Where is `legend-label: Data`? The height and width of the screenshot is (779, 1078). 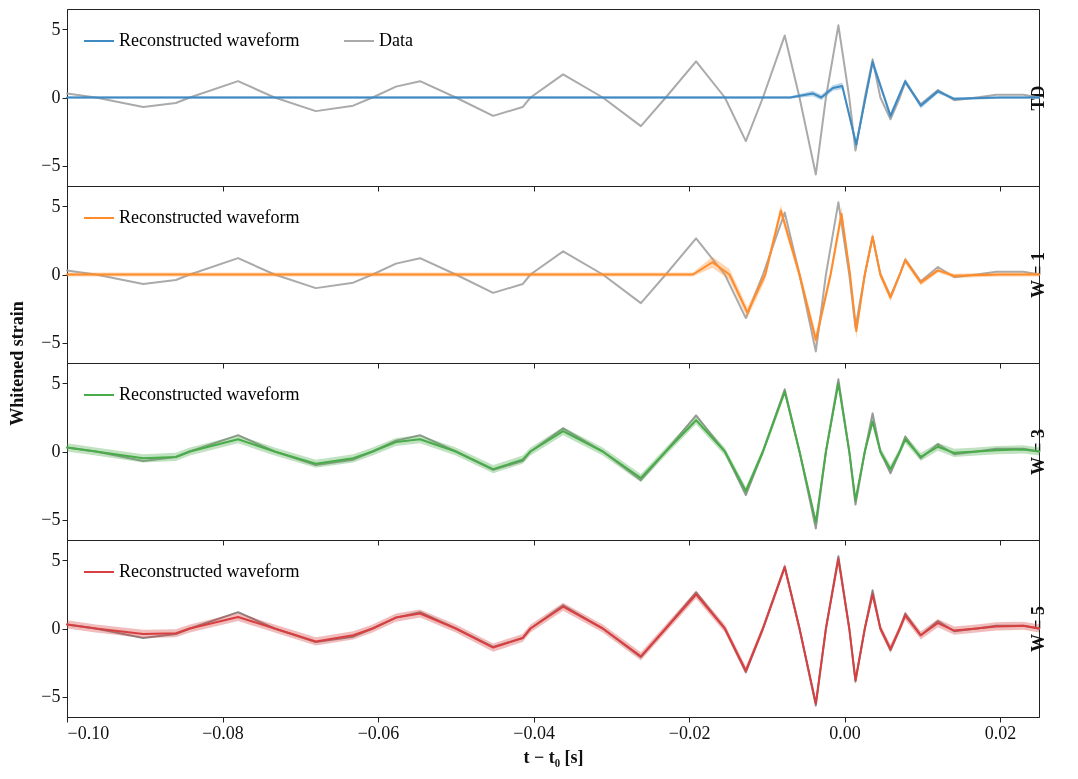 legend-label: Data is located at coordinates (396, 40).